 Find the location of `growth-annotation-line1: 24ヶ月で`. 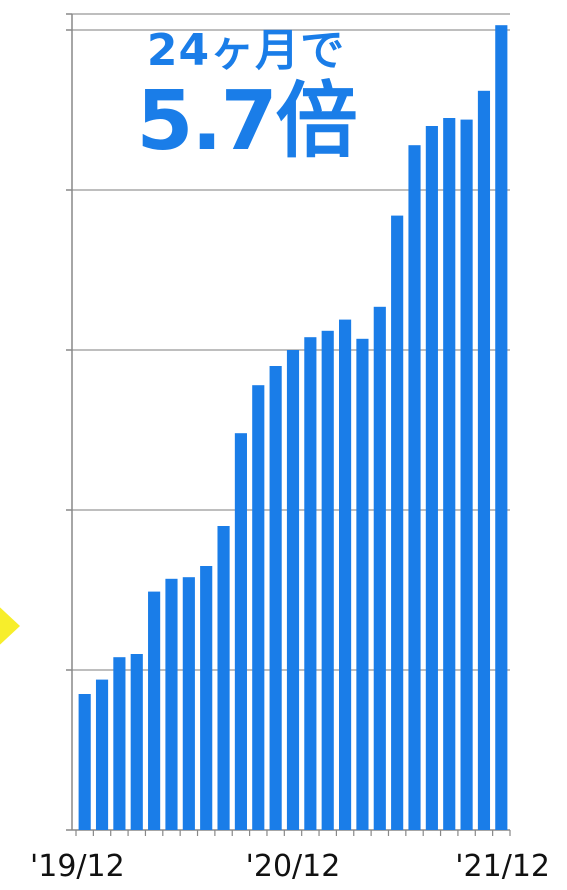

growth-annotation-line1: 24ヶ月で is located at coordinates (246, 50).